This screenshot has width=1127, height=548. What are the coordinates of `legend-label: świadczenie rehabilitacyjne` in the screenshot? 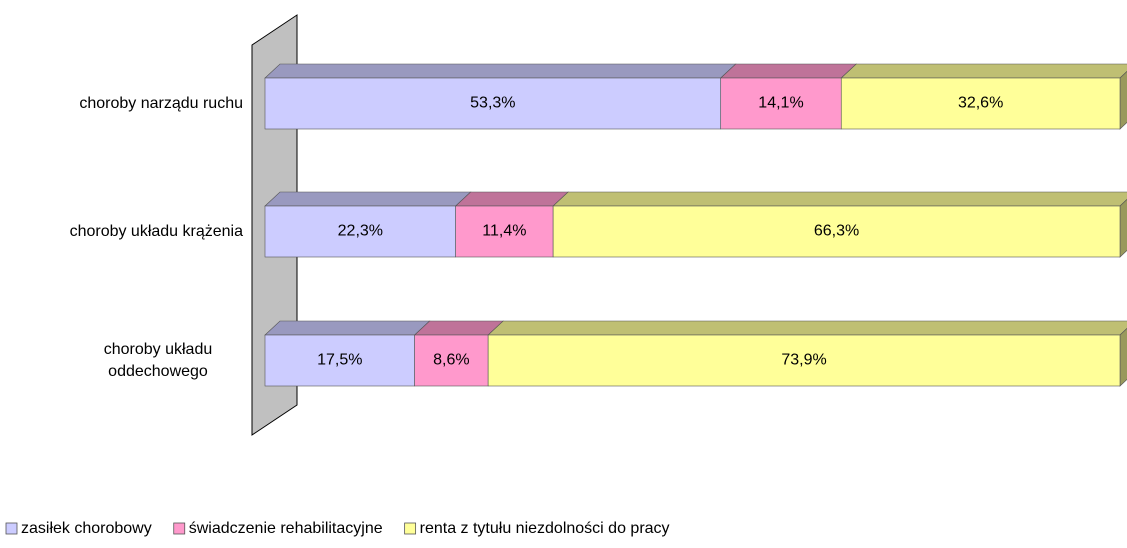 It's located at (286, 528).